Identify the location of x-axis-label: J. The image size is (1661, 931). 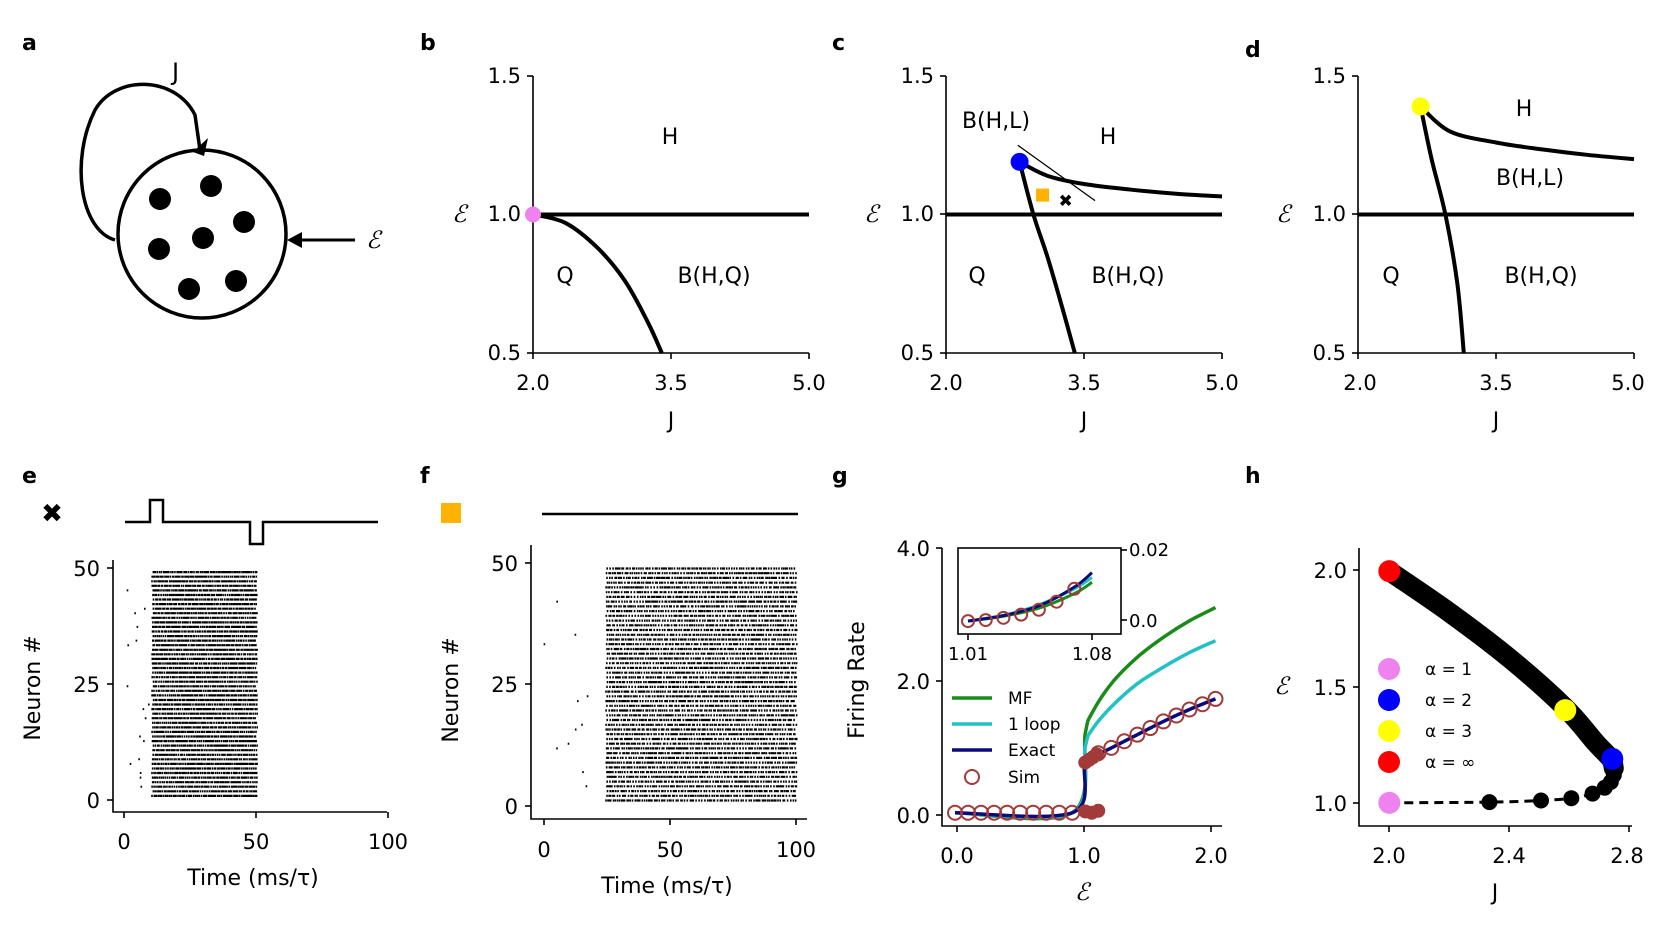
(1083, 421).